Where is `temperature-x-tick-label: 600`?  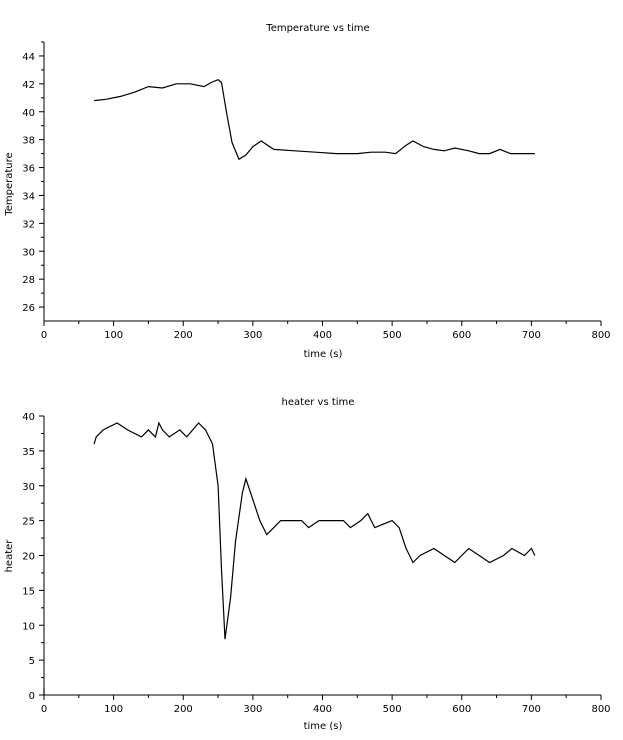 temperature-x-tick-label: 600 is located at coordinates (461, 335).